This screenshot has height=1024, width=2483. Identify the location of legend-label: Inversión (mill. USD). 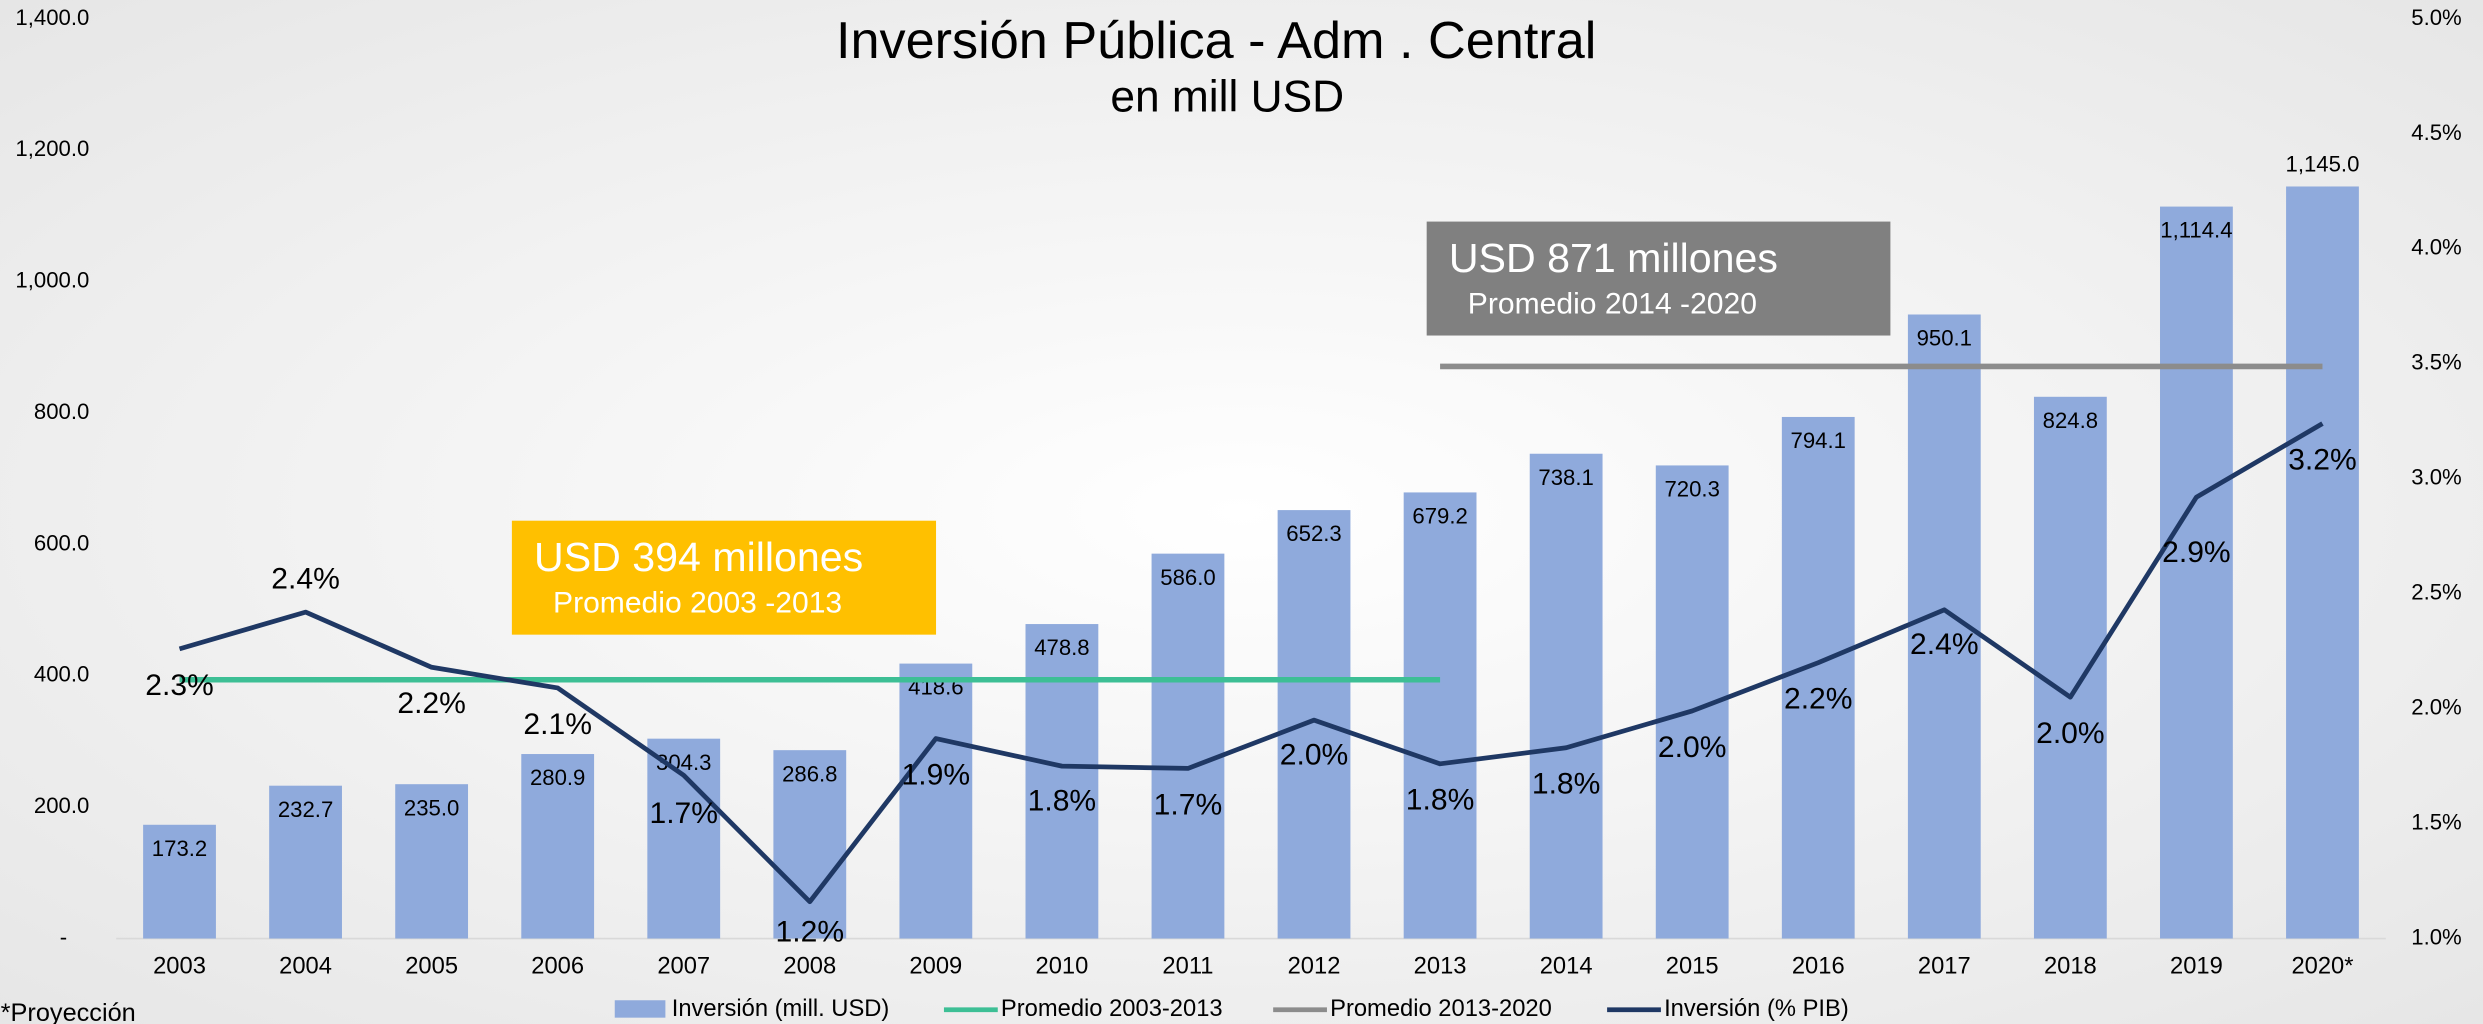
(781, 1009).